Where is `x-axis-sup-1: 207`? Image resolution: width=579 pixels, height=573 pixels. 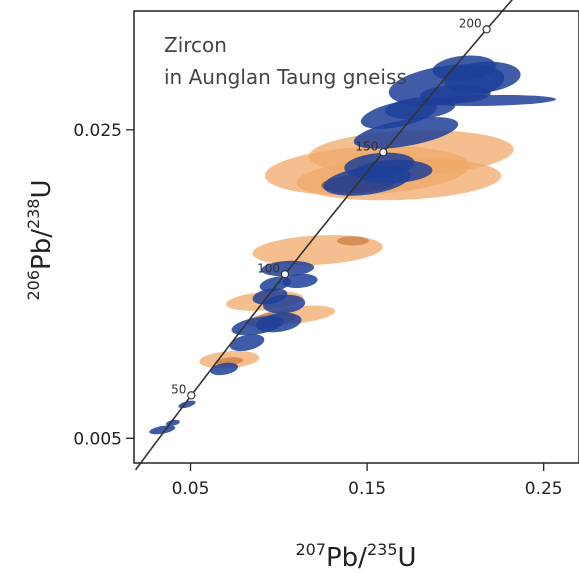 x-axis-sup-1: 207 is located at coordinates (310, 549).